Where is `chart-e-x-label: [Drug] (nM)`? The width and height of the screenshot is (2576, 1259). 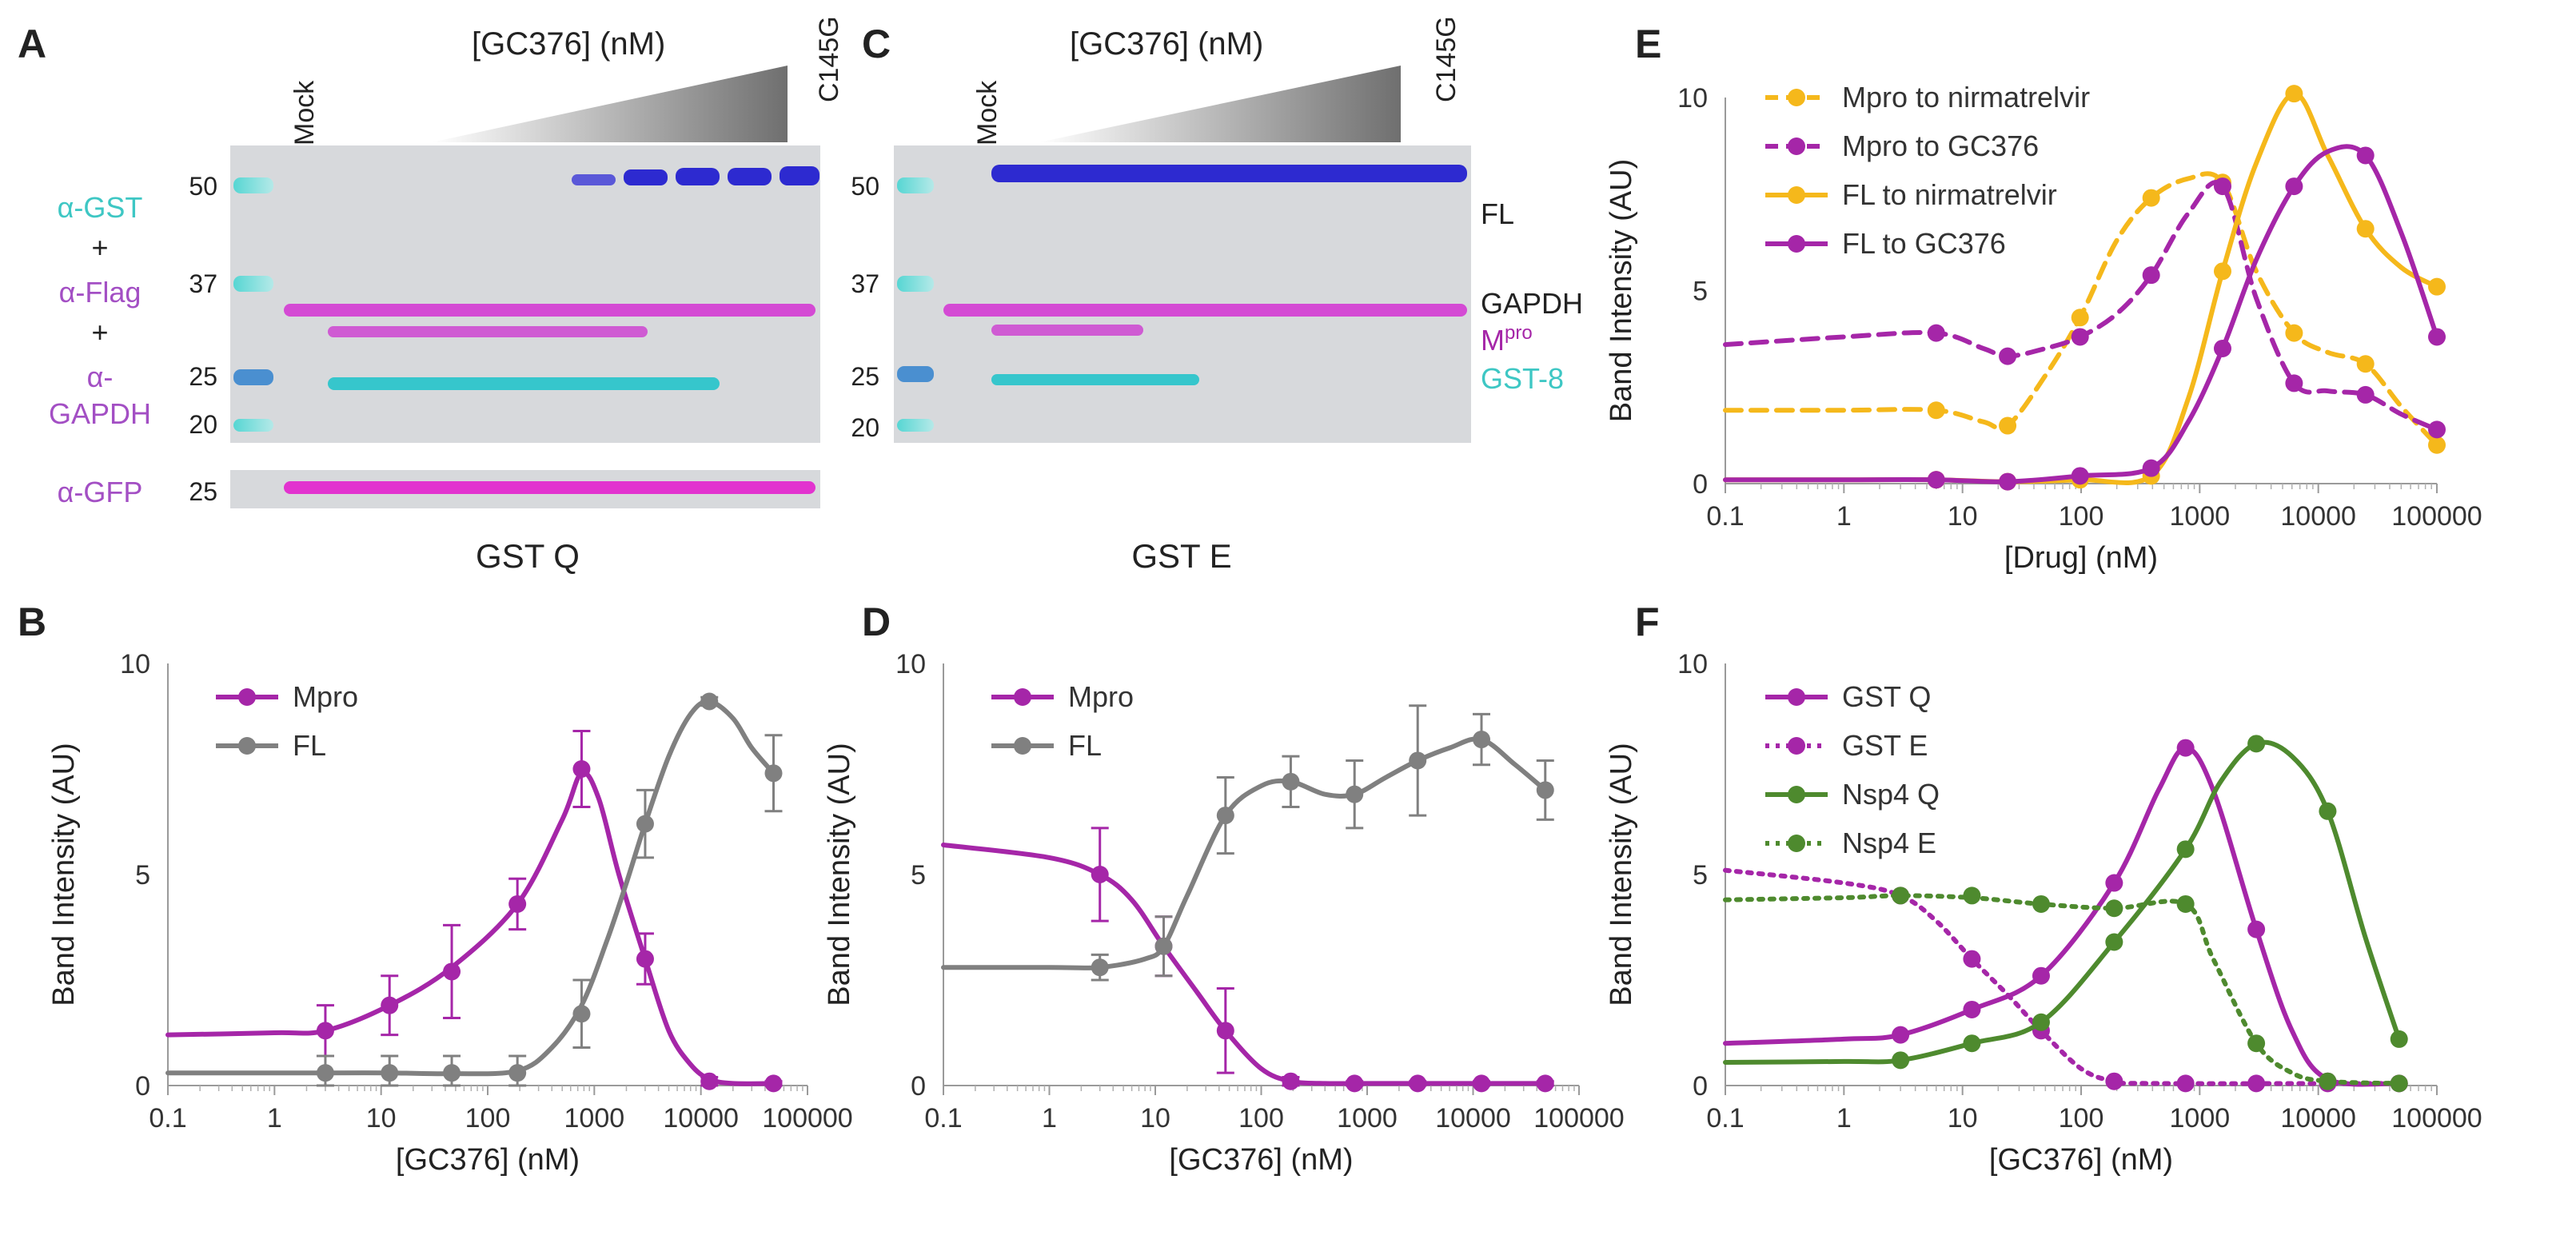
chart-e-x-label: [Drug] (nM) is located at coordinates (2081, 558).